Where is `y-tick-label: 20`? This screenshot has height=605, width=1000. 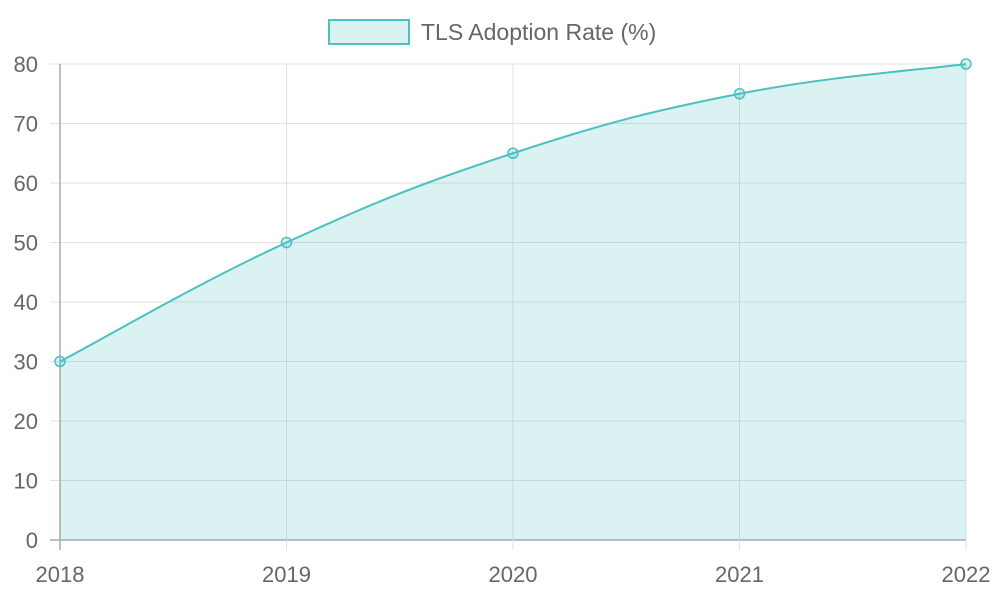
y-tick-label: 20 is located at coordinates (26, 421).